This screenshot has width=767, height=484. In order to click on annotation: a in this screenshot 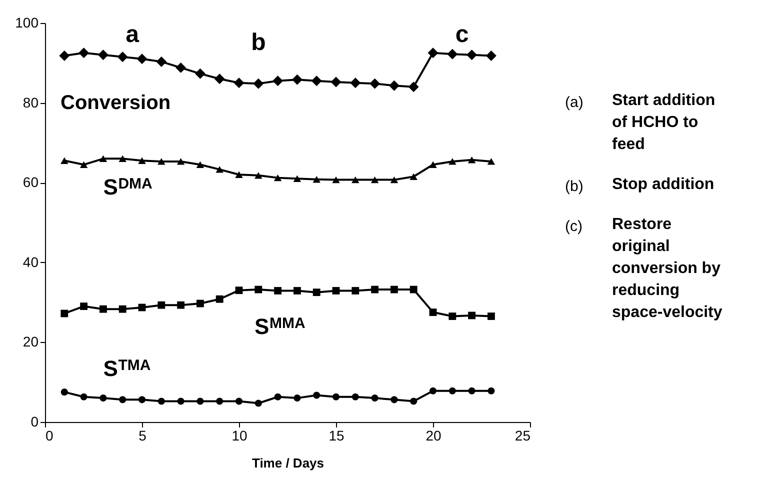, I will do `click(133, 34)`.